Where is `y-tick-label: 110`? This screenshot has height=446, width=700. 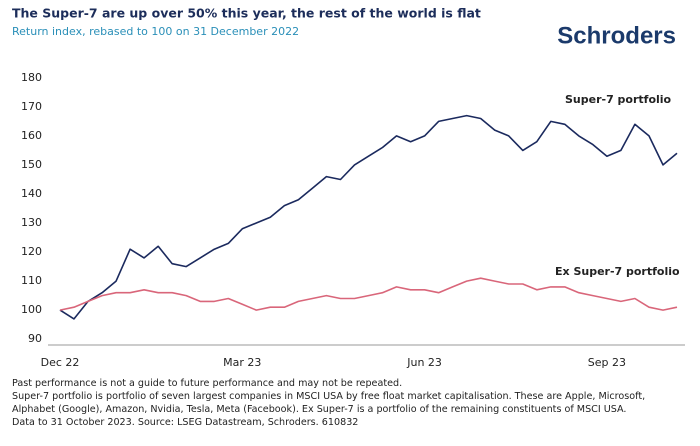
y-tick-label: 110 is located at coordinates (31, 280).